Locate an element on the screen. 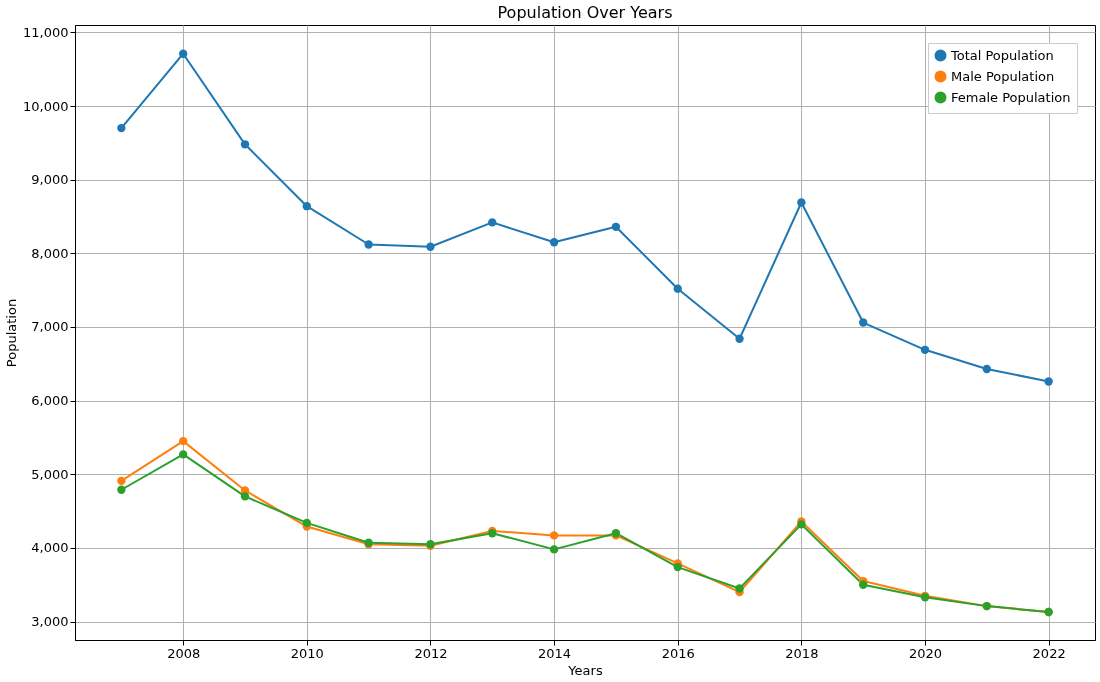 This screenshot has height=682, width=1100. x-tick-label: 2008 is located at coordinates (184, 653).